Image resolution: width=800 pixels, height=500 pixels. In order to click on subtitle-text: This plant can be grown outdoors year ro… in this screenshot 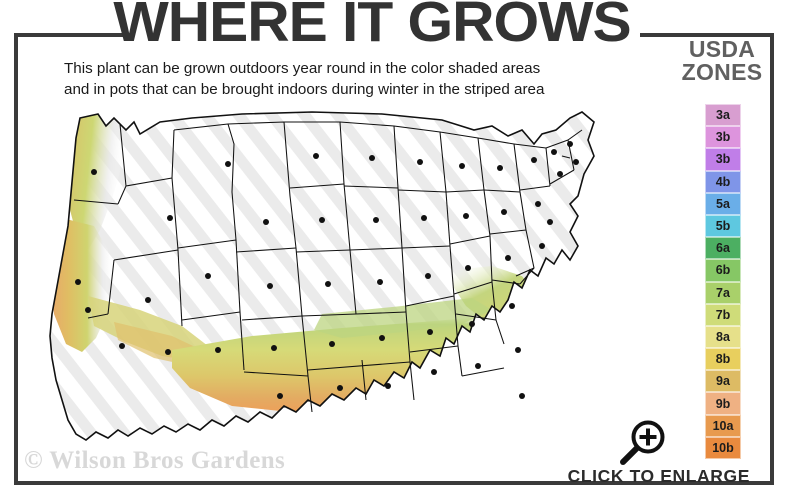, I will do `click(349, 79)`.